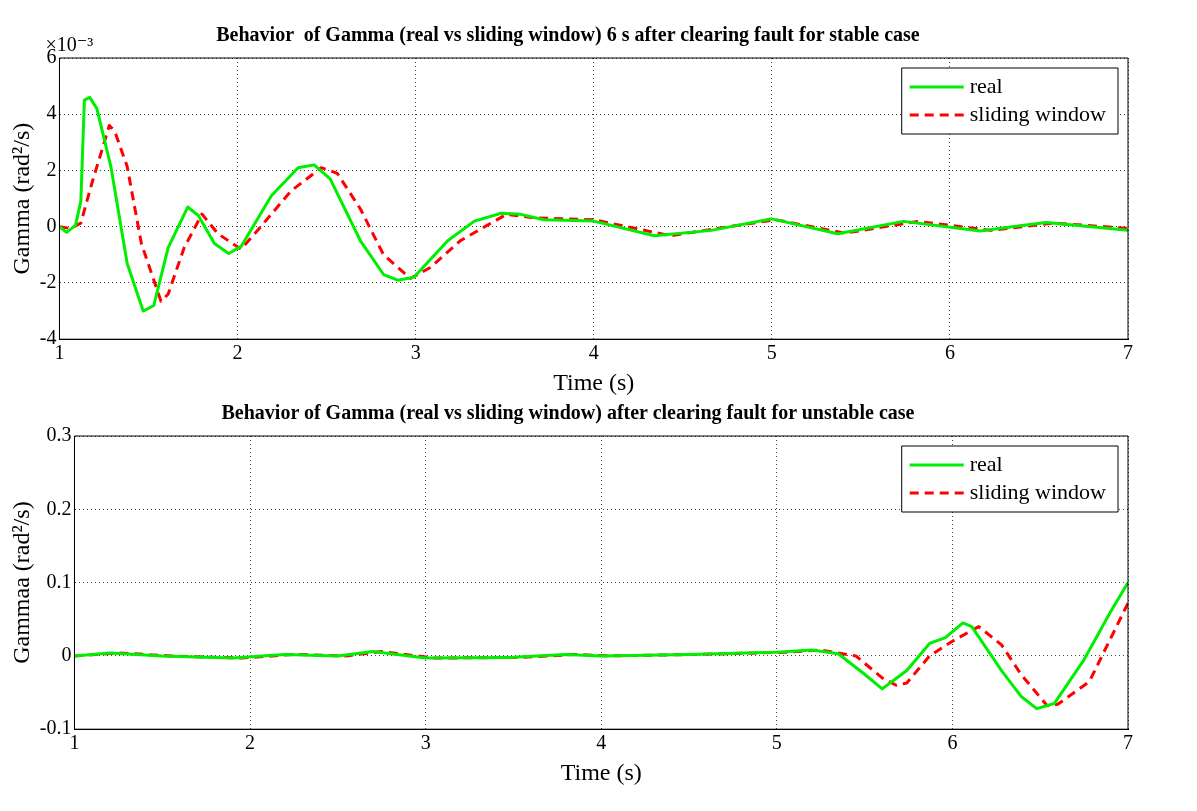 The image size is (1197, 811). What do you see at coordinates (20, 582) in the screenshot?
I see `y-axis-title: Gammaa (rad²/s)` at bounding box center [20, 582].